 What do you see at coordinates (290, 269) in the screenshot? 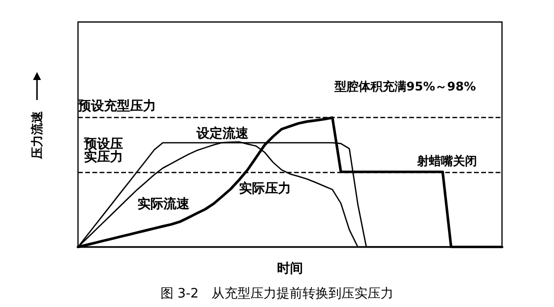
I see `x-axis-title: 时间` at bounding box center [290, 269].